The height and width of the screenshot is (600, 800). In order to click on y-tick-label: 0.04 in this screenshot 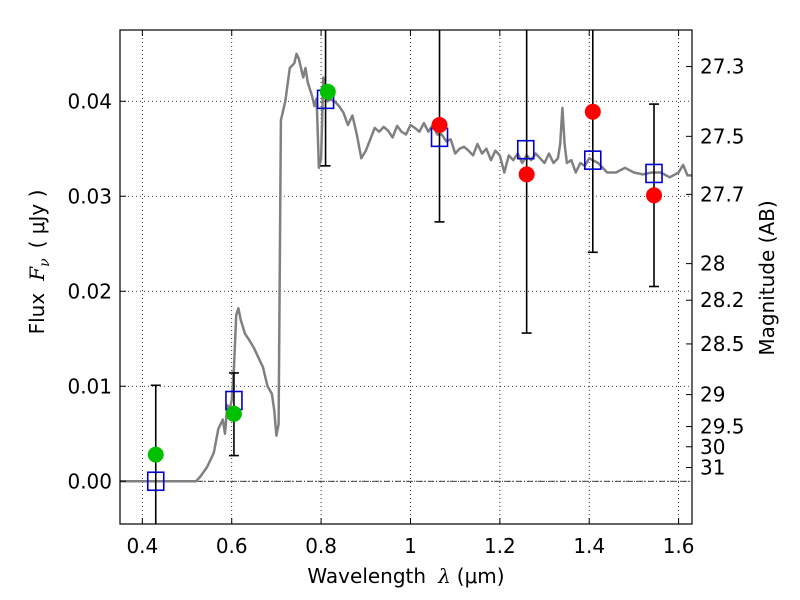, I will do `click(89, 101)`.